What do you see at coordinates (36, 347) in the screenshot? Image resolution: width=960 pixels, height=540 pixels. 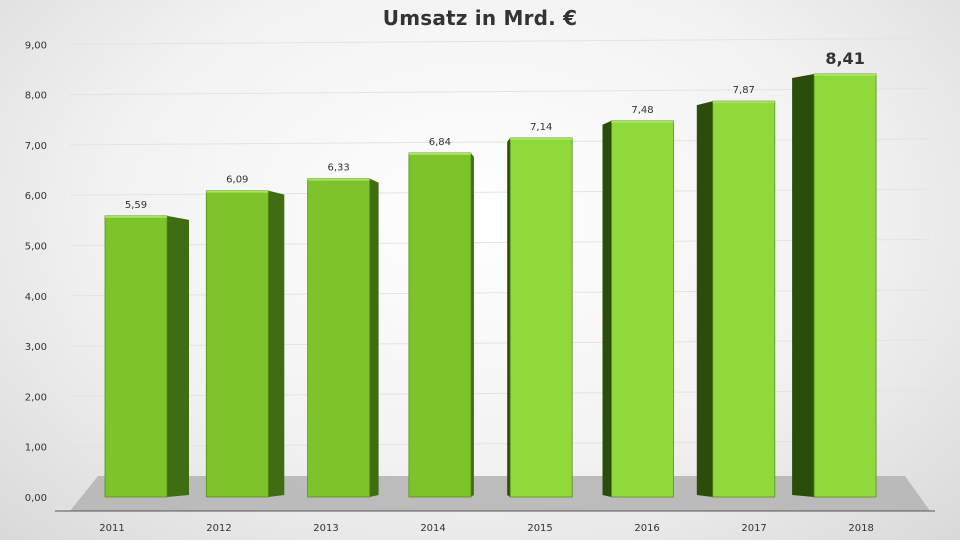 I see `y-tick-label: 3,00` at bounding box center [36, 347].